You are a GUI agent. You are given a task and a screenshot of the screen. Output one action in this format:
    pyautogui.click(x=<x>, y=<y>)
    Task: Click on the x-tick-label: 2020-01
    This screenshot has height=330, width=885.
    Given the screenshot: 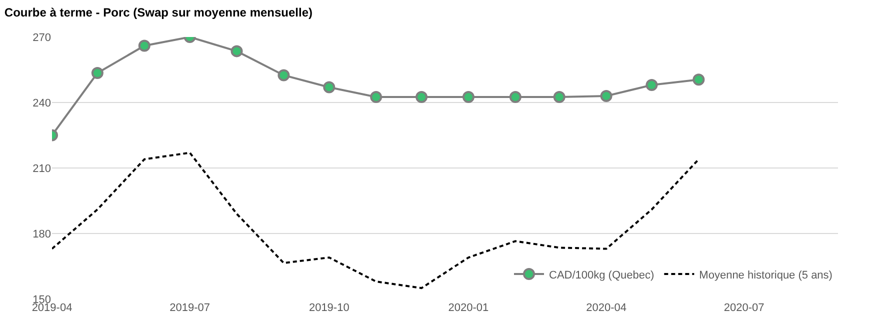 What is the action you would take?
    pyautogui.click(x=468, y=308)
    